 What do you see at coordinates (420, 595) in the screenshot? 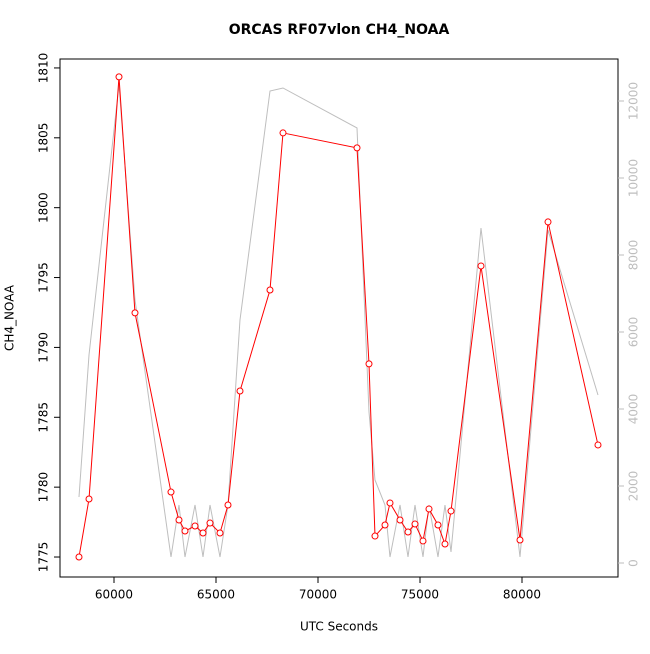
I see `x-tick-label: 75000` at bounding box center [420, 595].